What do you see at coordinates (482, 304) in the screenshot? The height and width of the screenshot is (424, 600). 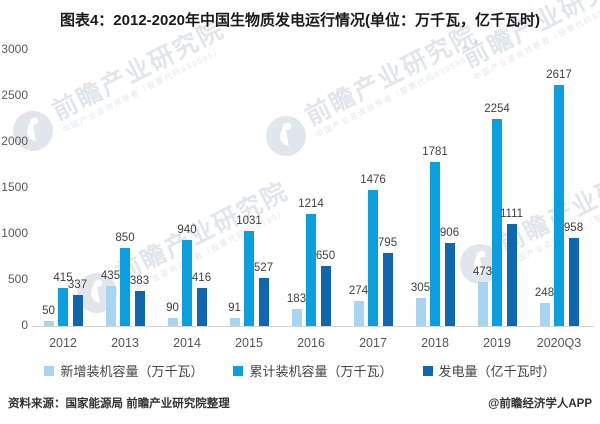 I see `bar-2019-s0` at bounding box center [482, 304].